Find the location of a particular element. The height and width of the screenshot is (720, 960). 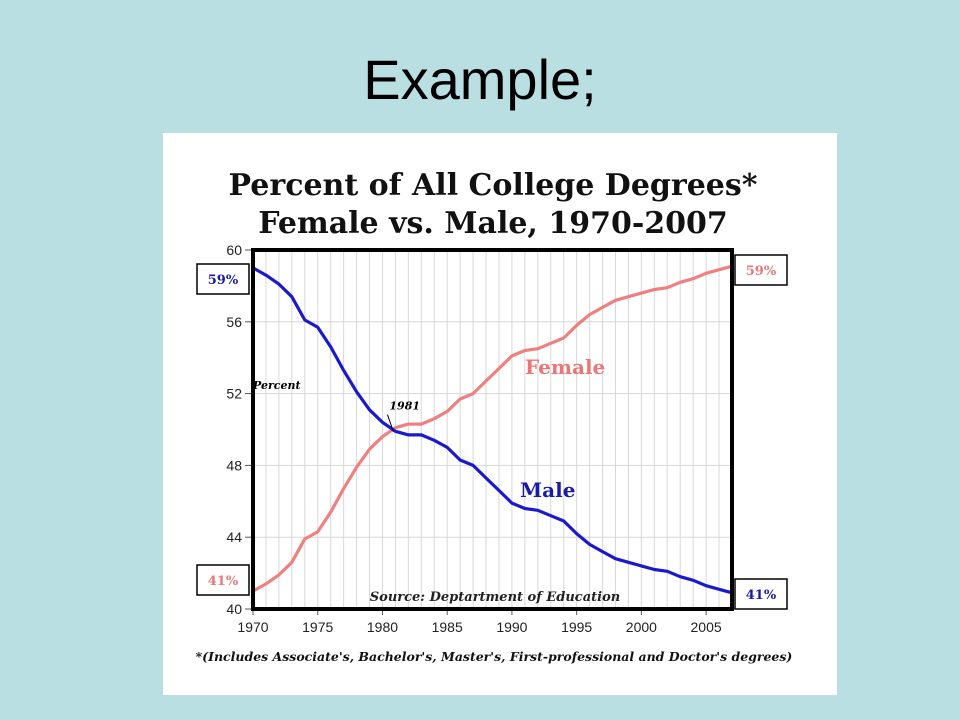

callout-right-59: 59% is located at coordinates (761, 270).